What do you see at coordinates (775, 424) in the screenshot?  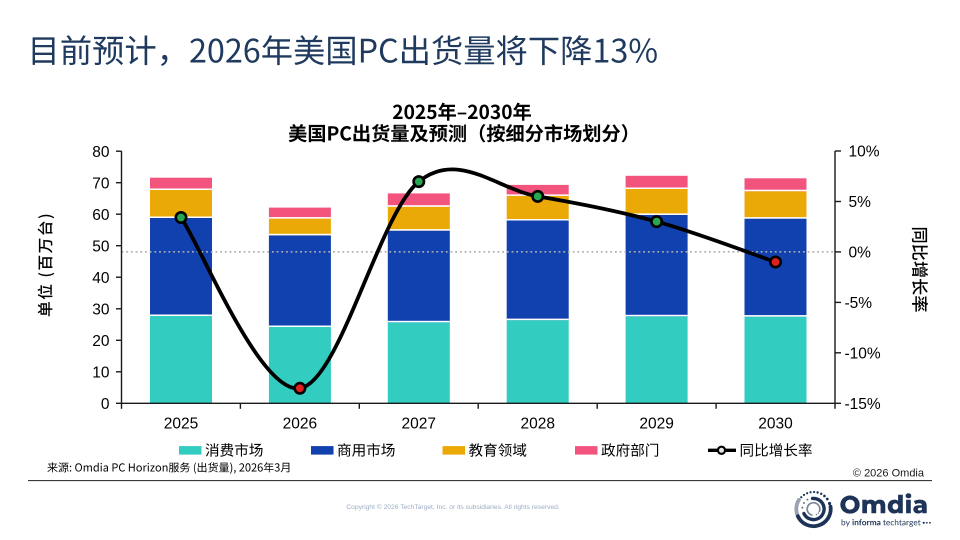 I see `svg-text: 2030` at bounding box center [775, 424].